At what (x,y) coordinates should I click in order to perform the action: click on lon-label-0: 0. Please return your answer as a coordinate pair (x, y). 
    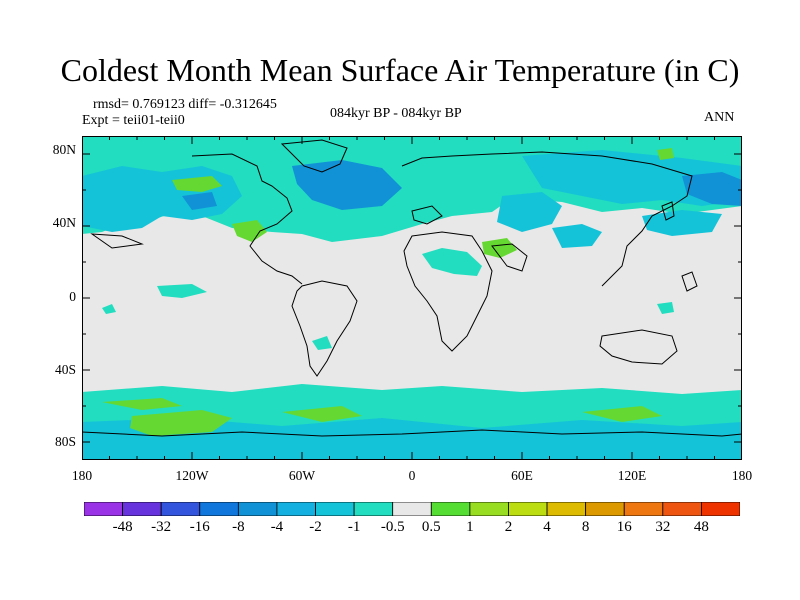
    Looking at the image, I should click on (412, 475).